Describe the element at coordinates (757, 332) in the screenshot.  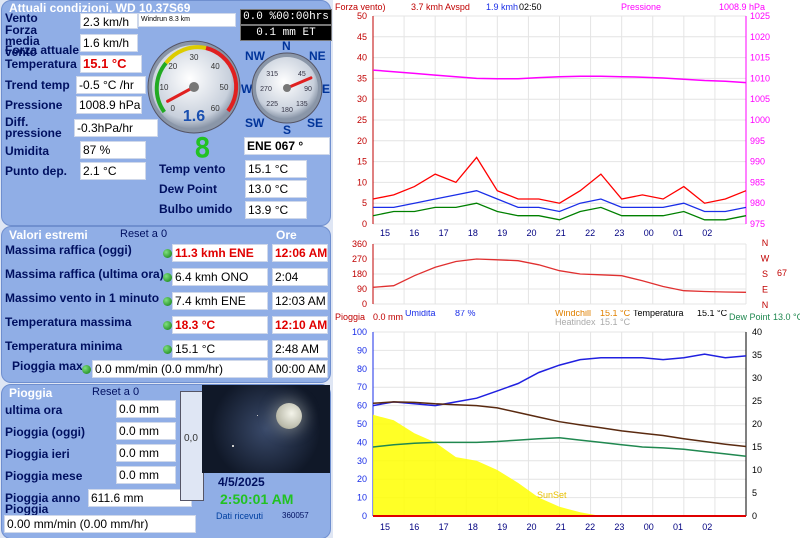
I see `chart3-right-tick: 40` at that location.